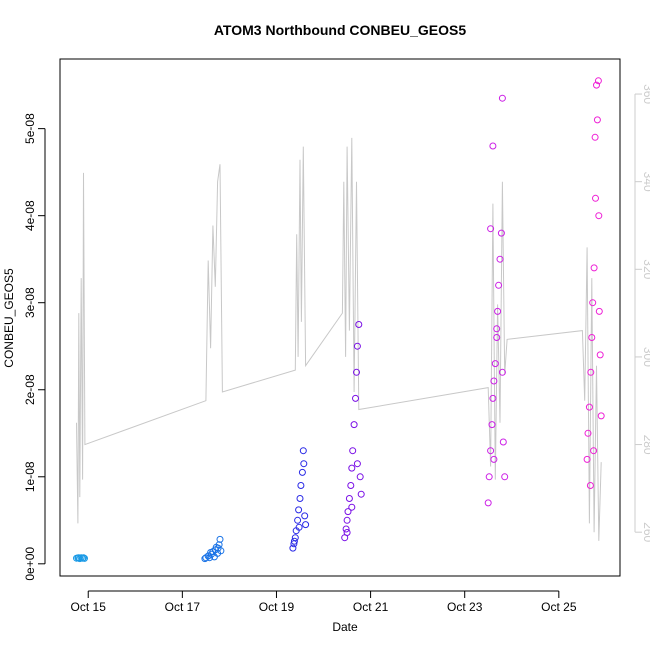 This screenshot has height=655, width=650. I want to click on y-tick-label: 3e-08, so click(30, 302).